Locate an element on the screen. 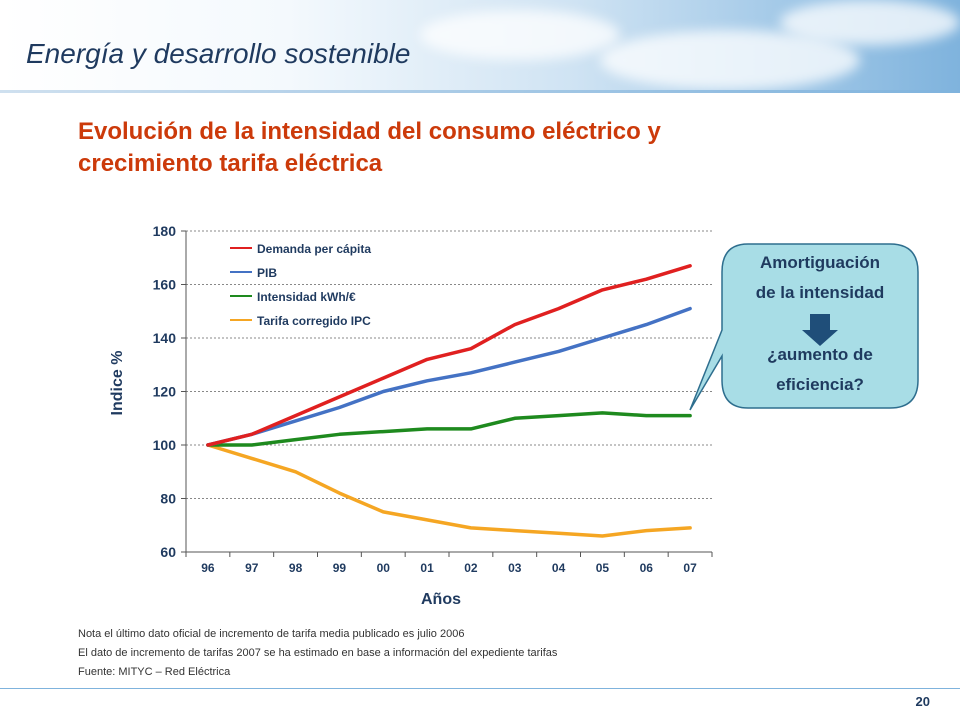 The height and width of the screenshot is (720, 960). header-divider is located at coordinates (480, 91).